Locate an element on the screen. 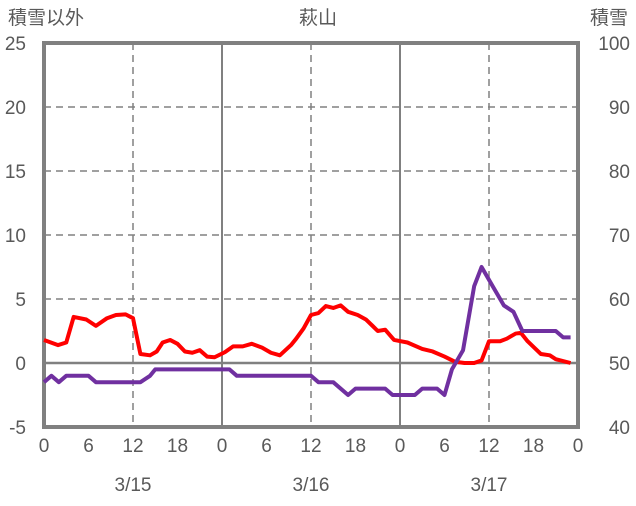  right-axis-title: 積雪 is located at coordinates (609, 18).